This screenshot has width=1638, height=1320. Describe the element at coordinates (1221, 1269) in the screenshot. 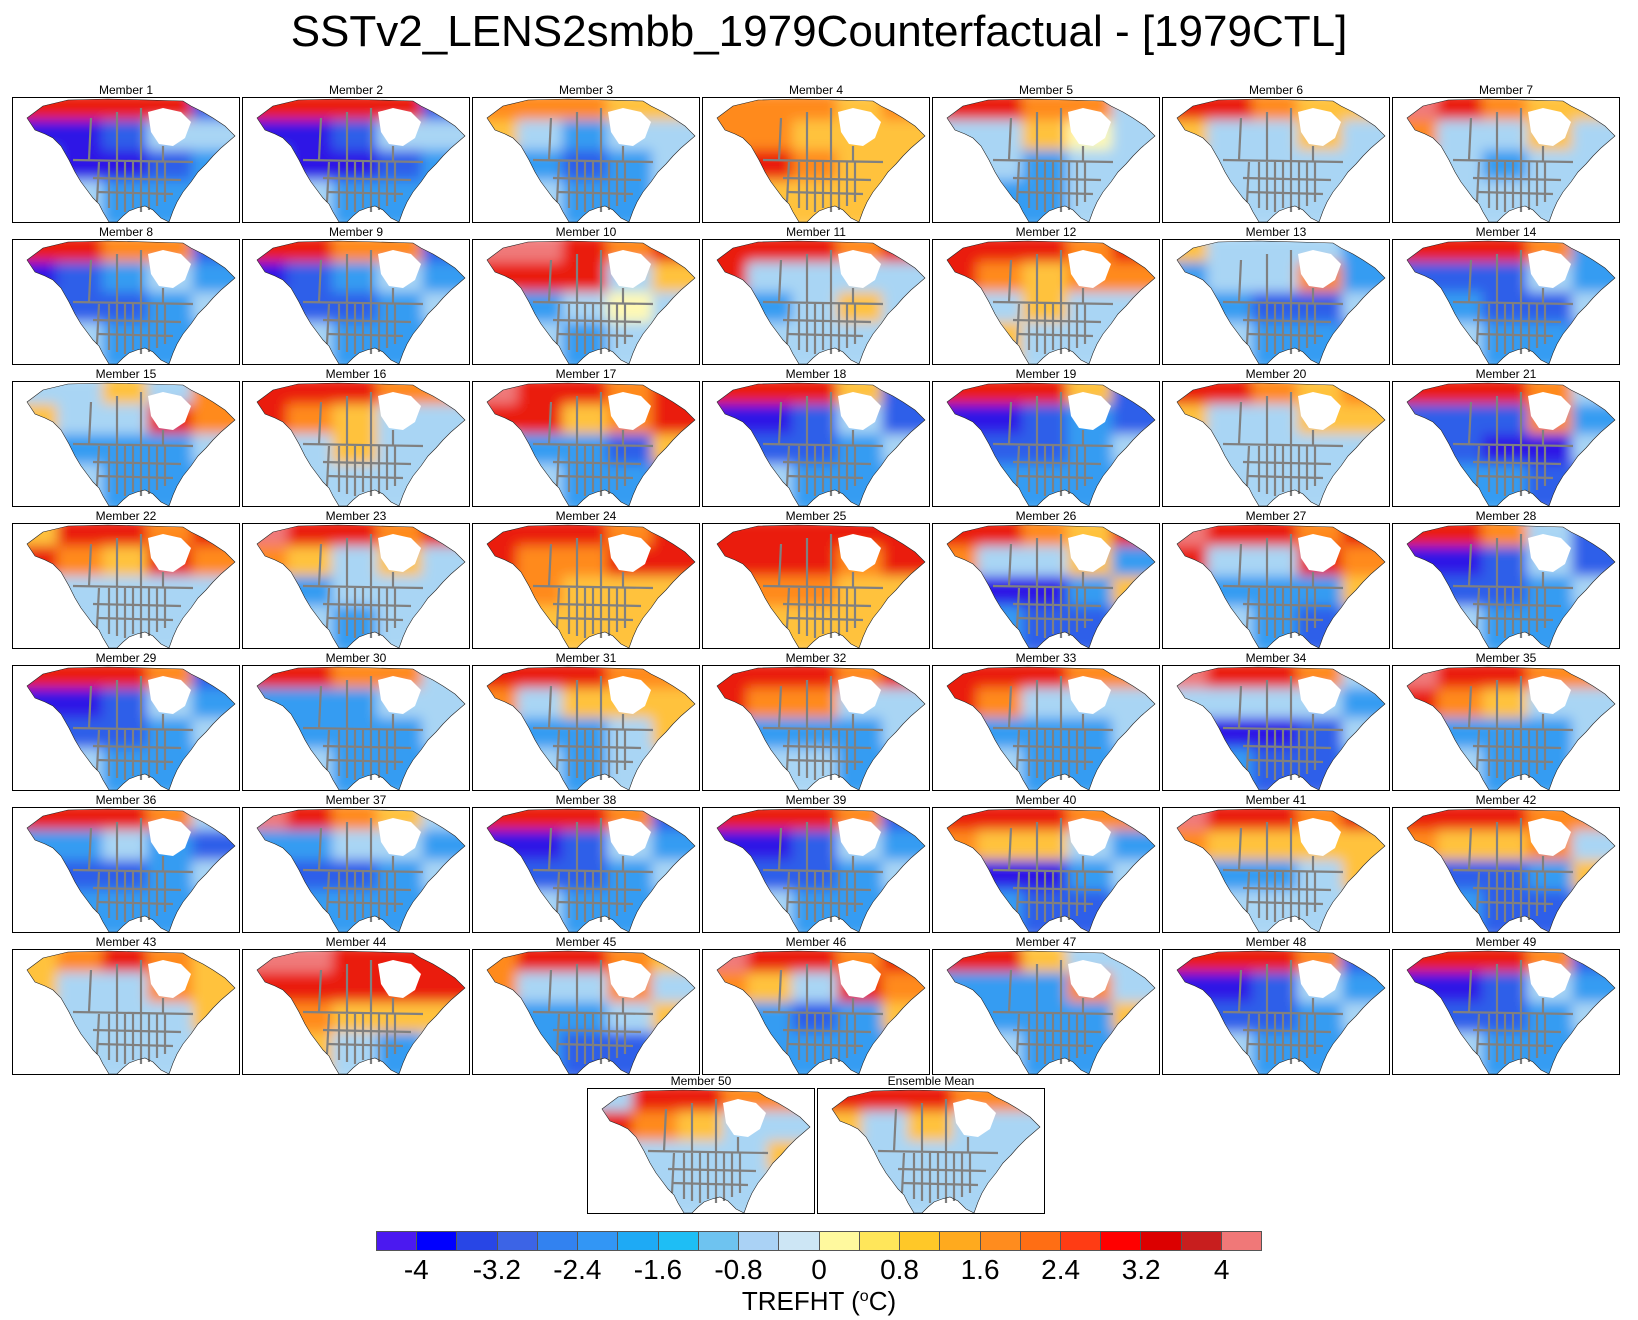

I see `colorbar-tick-label: 4` at that location.